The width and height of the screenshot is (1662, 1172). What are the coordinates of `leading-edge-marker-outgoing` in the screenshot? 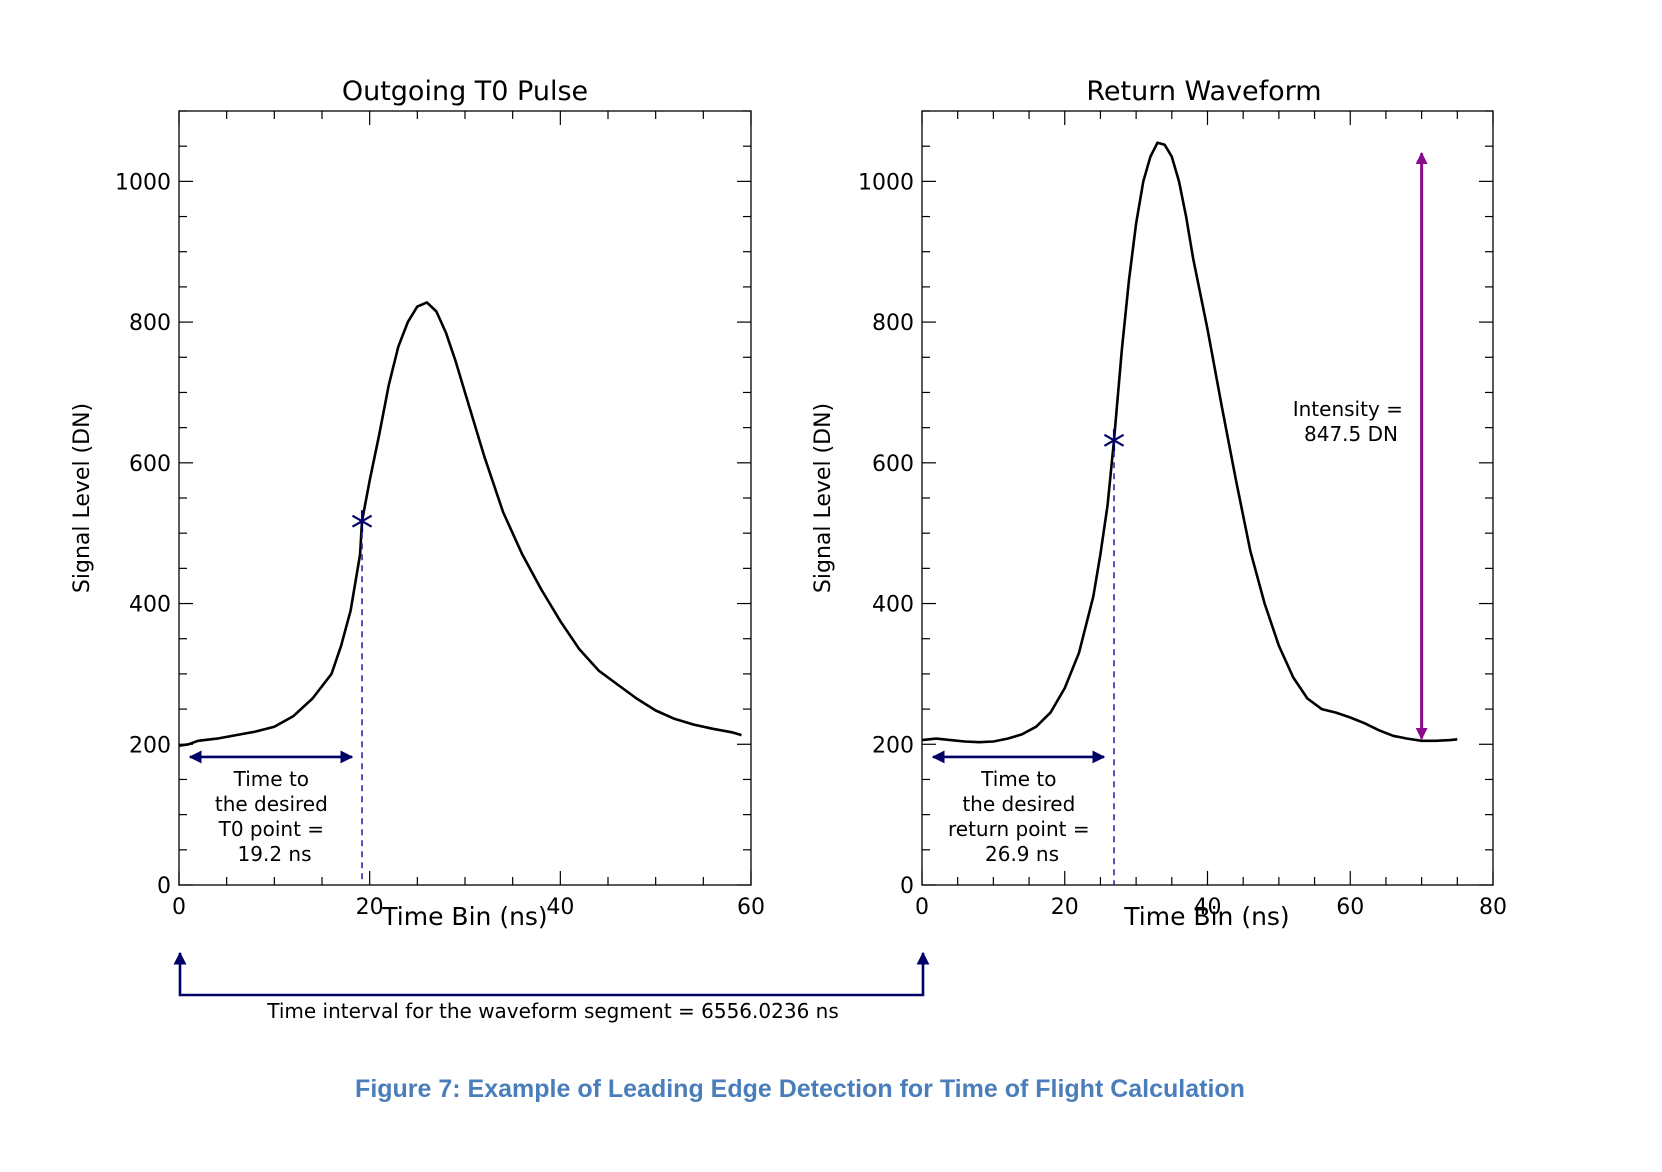 It's located at (362, 521).